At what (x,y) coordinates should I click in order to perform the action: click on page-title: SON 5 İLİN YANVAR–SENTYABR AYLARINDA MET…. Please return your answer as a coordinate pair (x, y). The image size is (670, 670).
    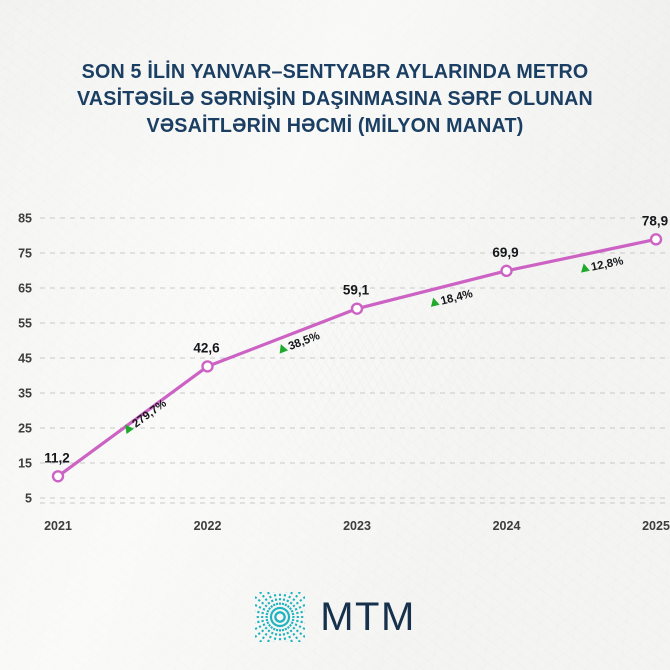
    Looking at the image, I should click on (334, 98).